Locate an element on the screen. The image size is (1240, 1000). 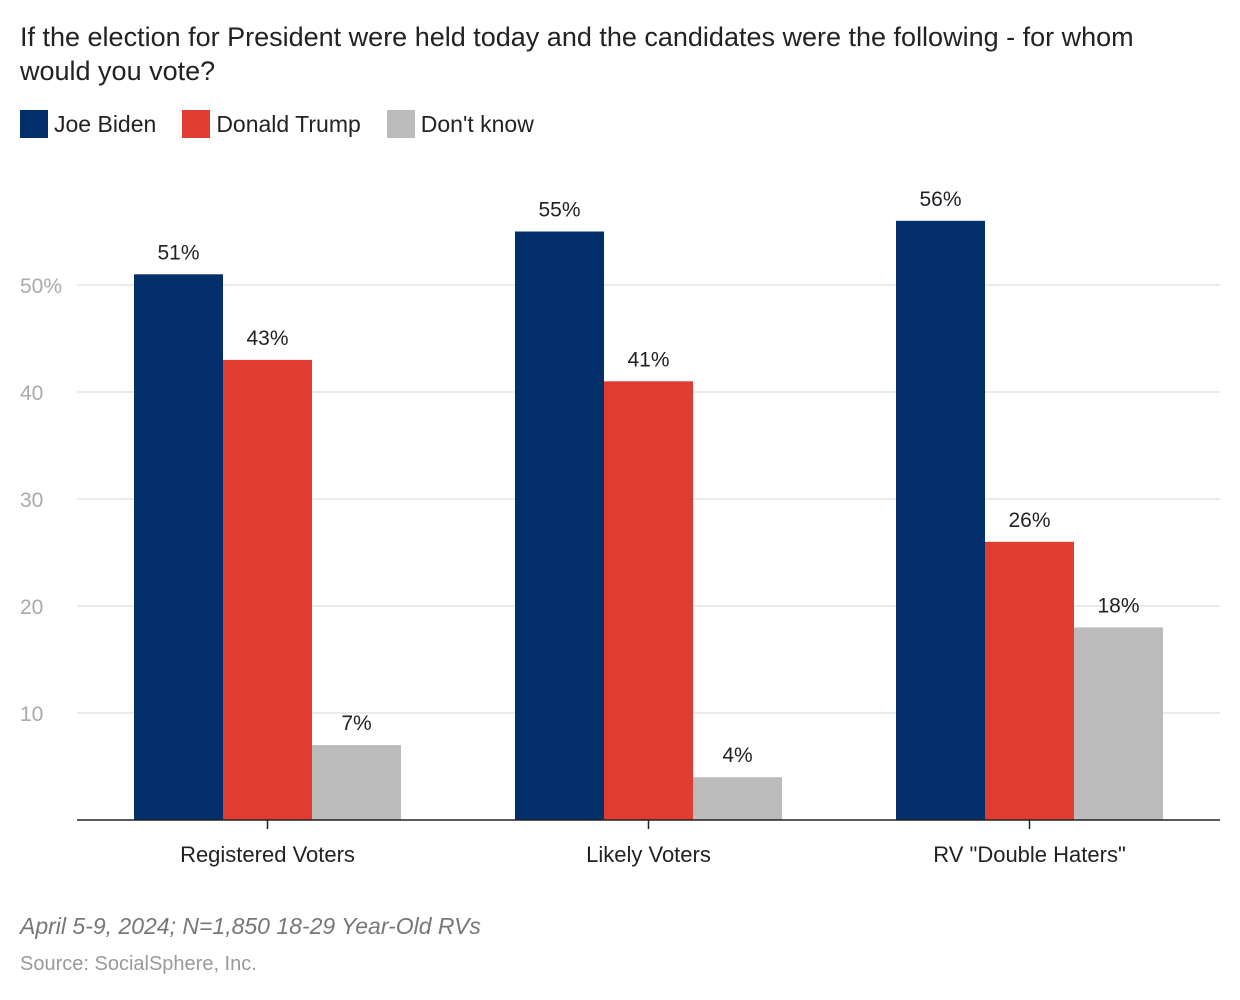
data-label: 55% is located at coordinates (559, 210).